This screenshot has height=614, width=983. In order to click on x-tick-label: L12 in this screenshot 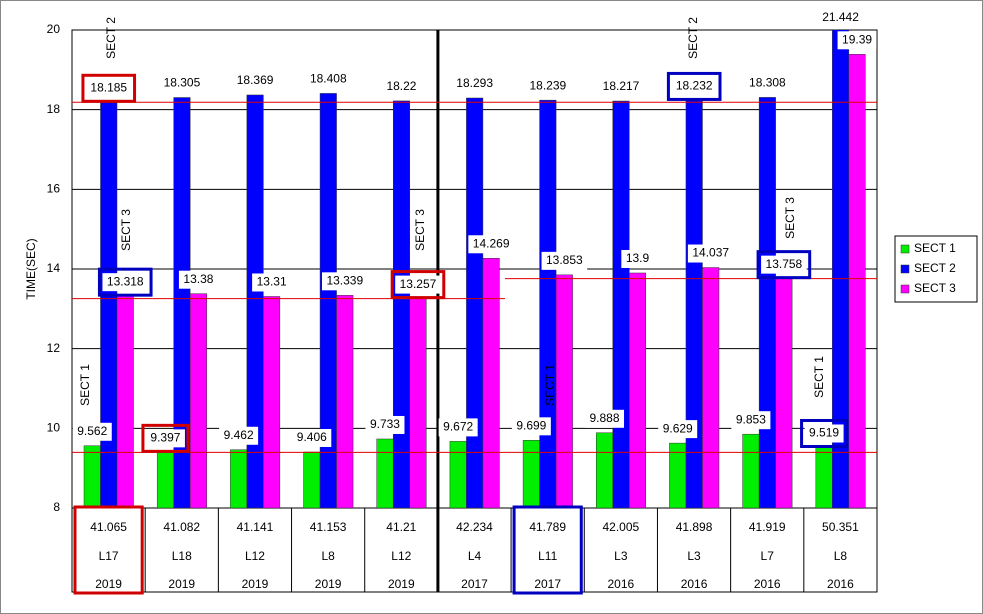, I will do `click(401, 556)`.